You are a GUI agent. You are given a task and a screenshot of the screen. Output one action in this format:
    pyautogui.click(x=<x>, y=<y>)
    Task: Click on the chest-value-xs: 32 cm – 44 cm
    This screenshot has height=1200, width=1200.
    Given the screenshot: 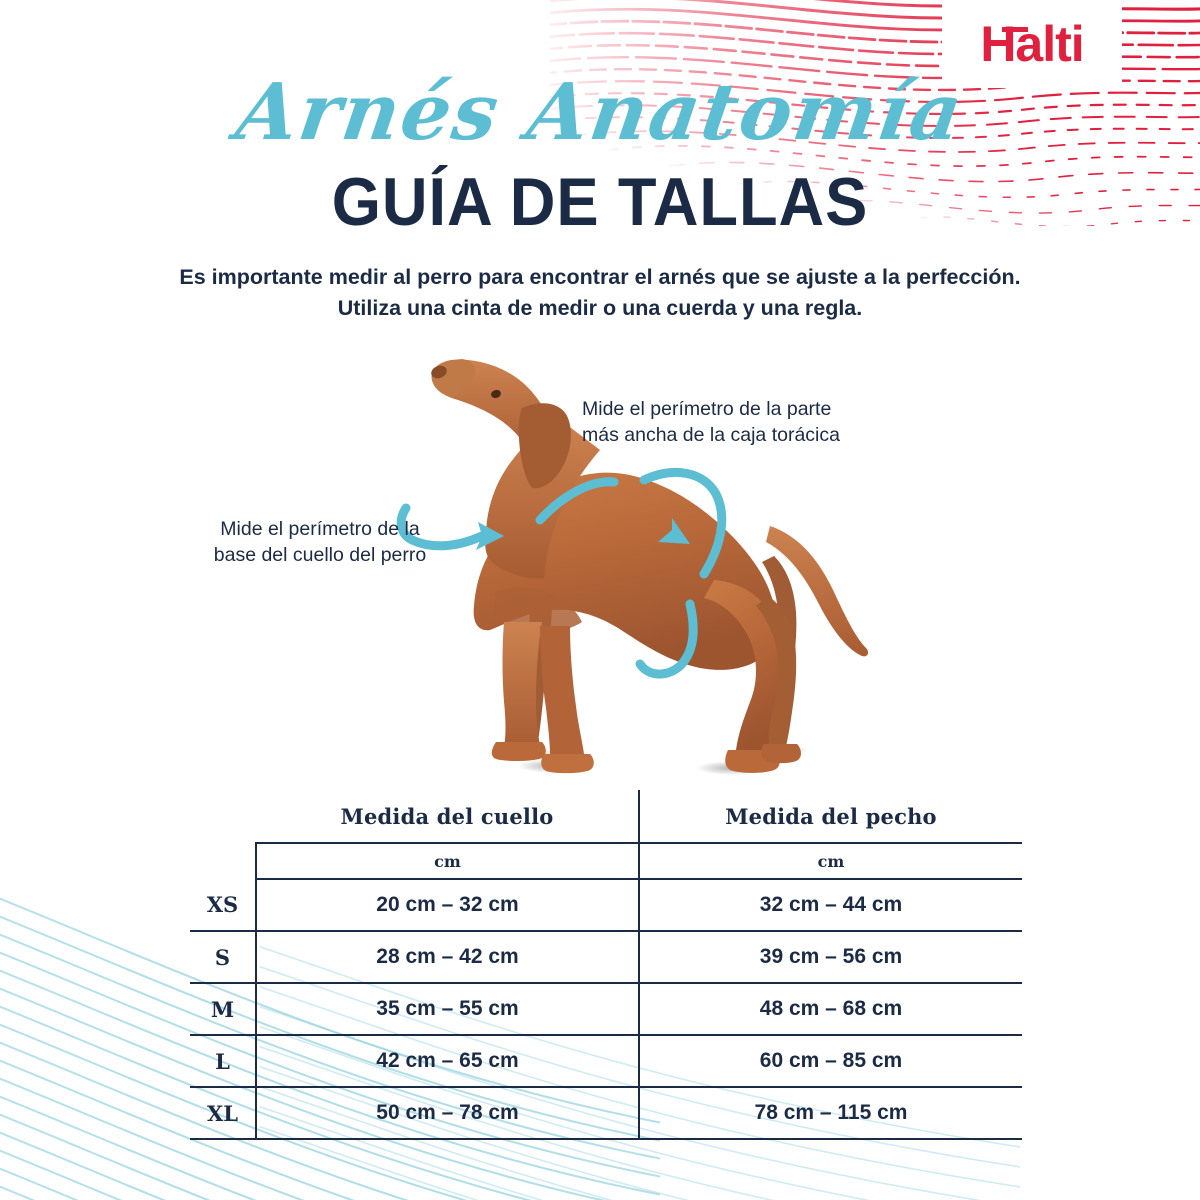 What is the action you would take?
    pyautogui.click(x=830, y=905)
    